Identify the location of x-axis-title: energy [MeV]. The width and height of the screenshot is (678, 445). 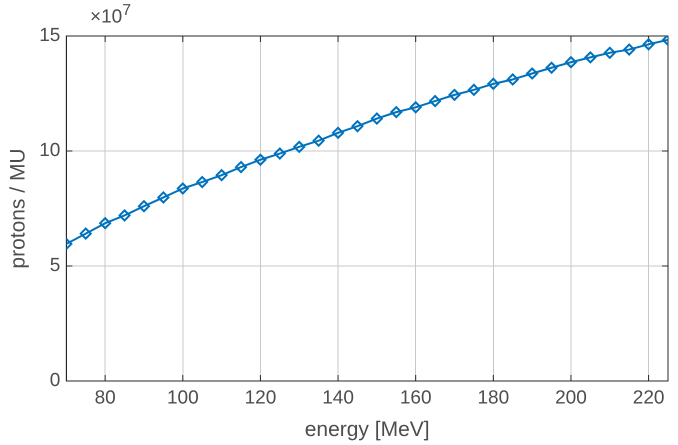
(367, 430).